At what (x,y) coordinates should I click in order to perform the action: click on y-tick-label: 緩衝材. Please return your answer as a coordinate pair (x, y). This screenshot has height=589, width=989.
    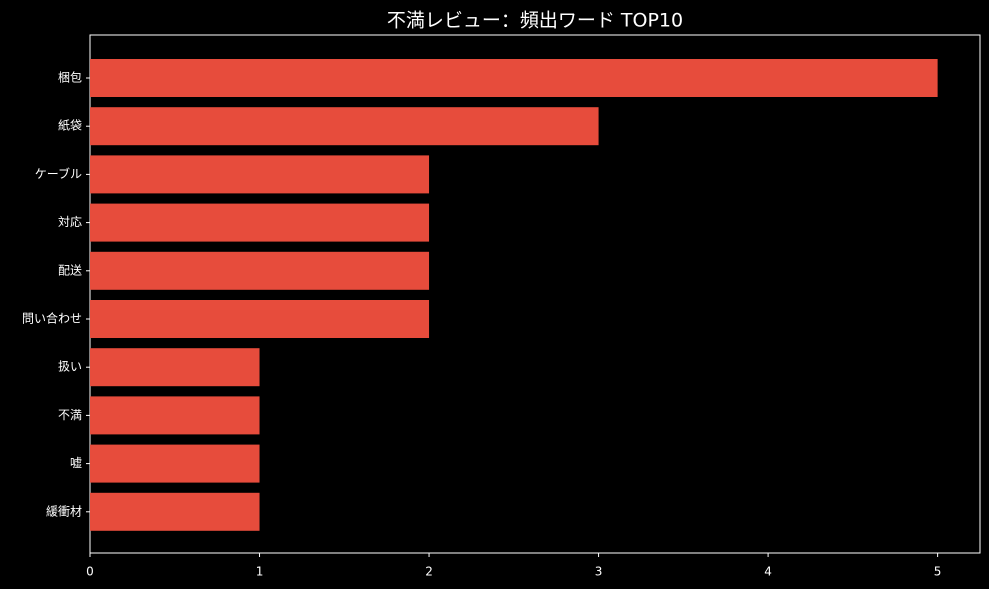
    Looking at the image, I should click on (64, 511).